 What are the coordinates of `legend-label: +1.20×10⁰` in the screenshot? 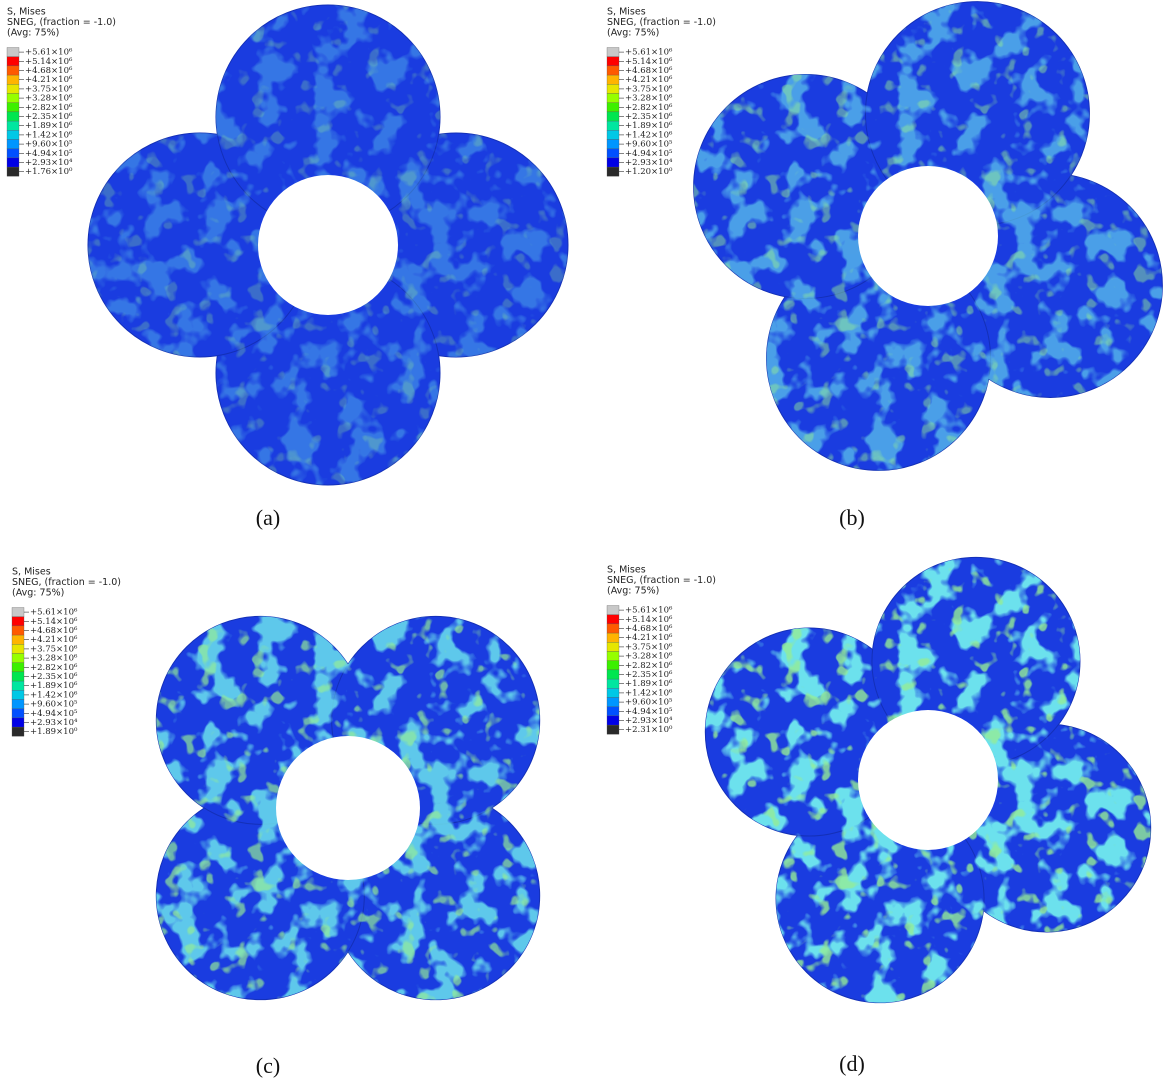 It's located at (649, 172).